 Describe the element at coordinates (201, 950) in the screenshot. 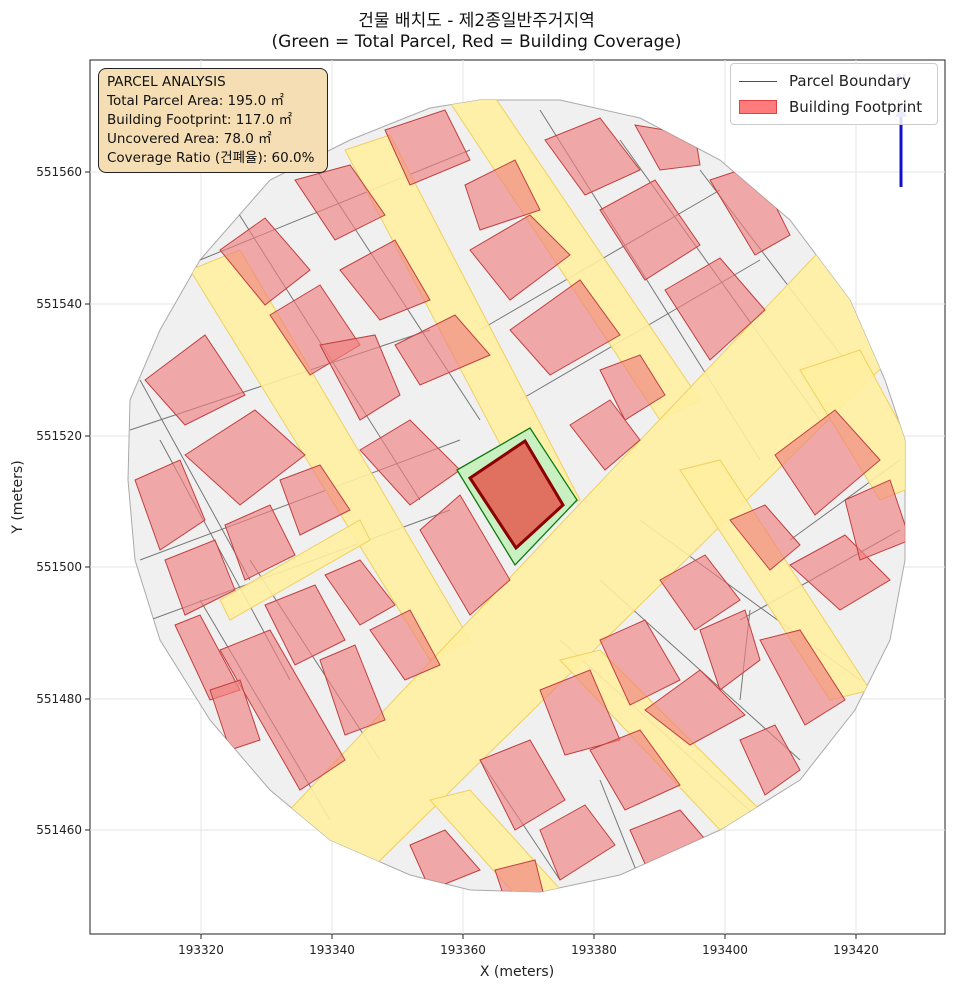

I see `x-tick: 193320` at that location.